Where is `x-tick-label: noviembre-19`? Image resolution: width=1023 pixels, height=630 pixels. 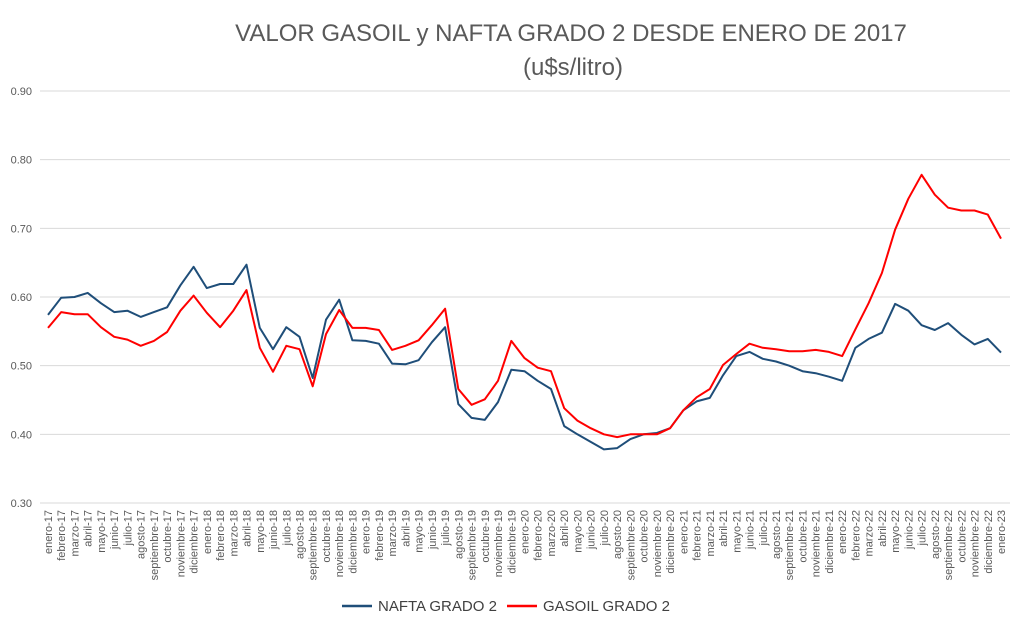 x-tick-label: noviembre-19 is located at coordinates (499, 543).